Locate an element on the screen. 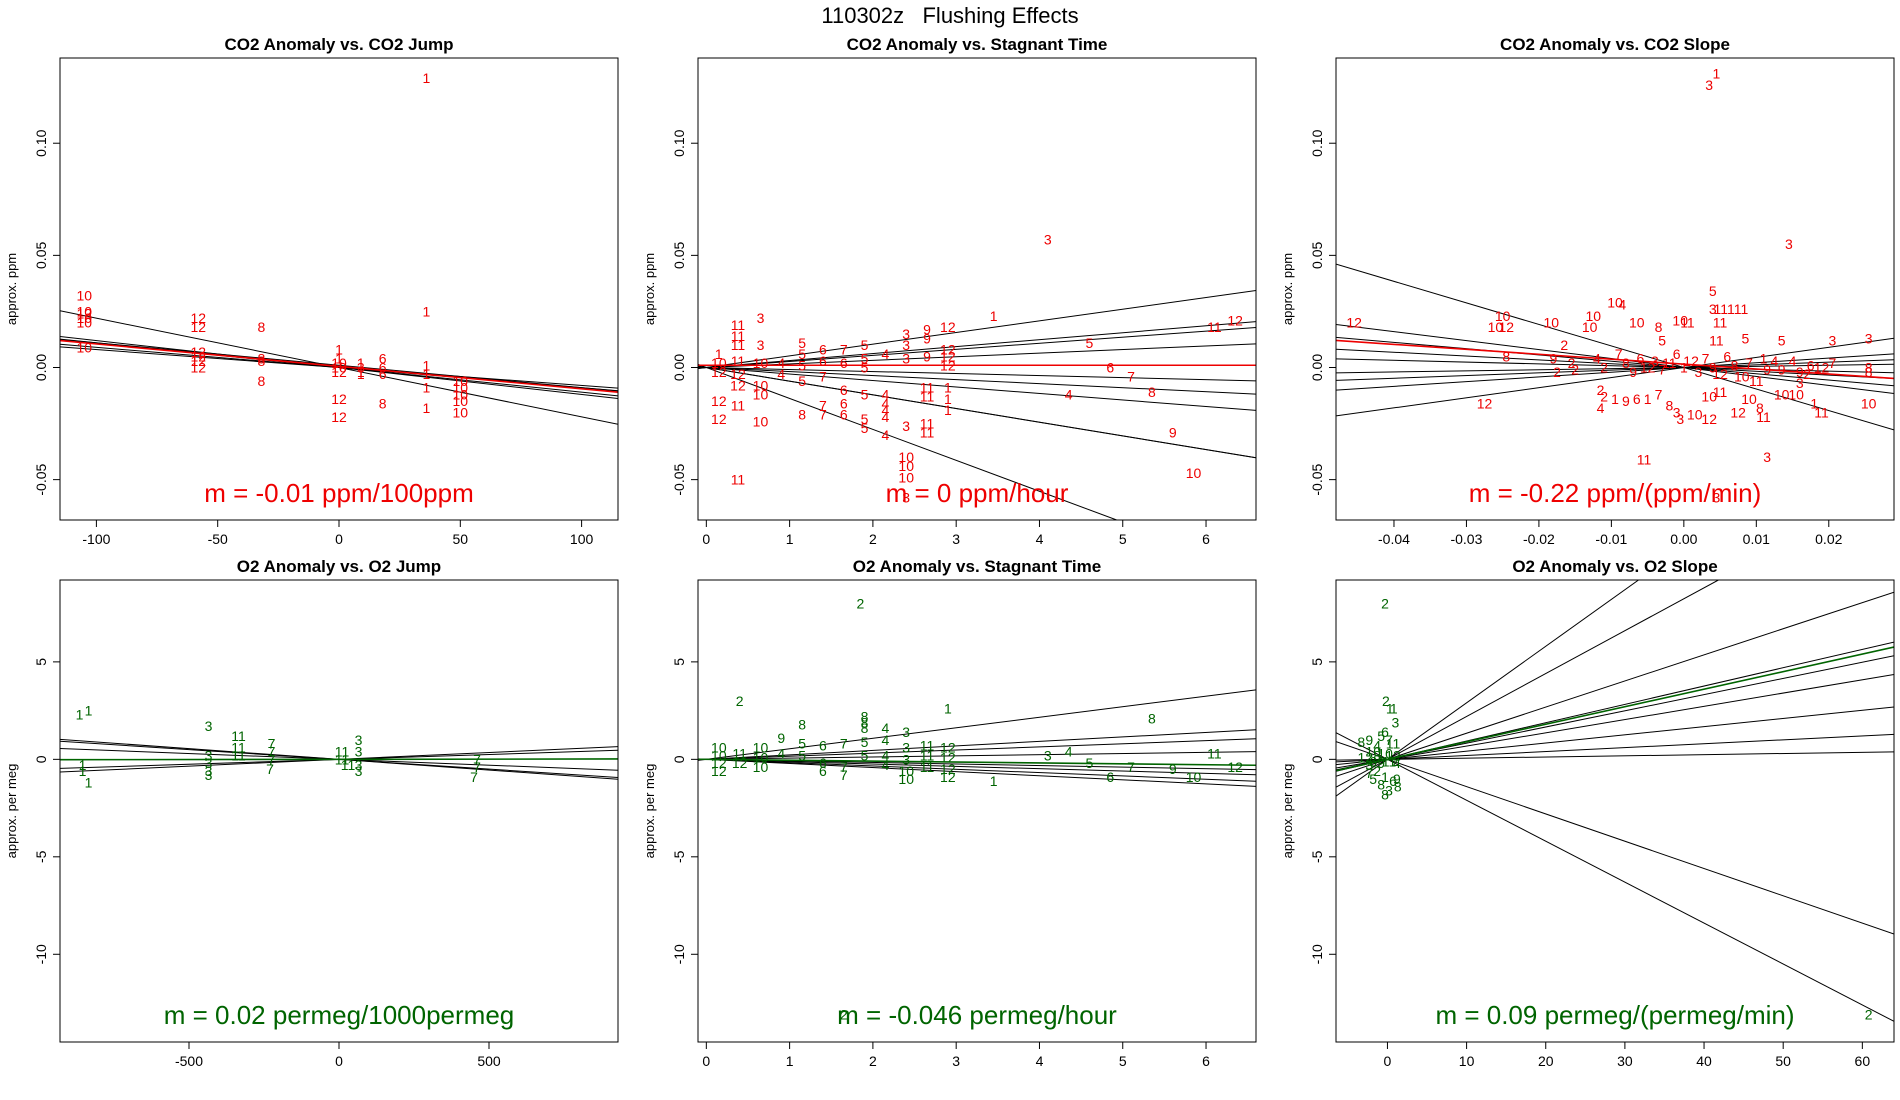  data-point: 11111 is located at coordinates (1731, 309).